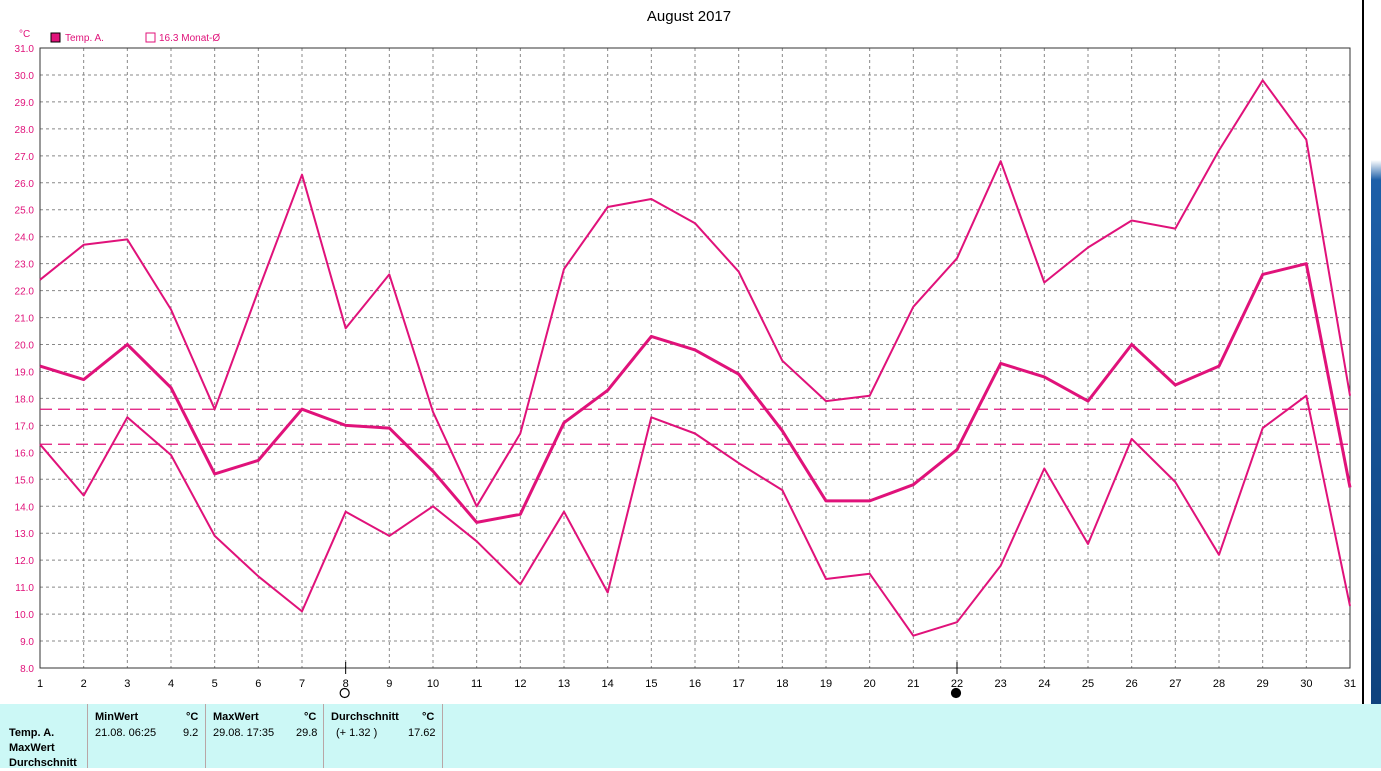  Describe the element at coordinates (43, 763) in the screenshot. I see `row-label-avg: Durchschnitt` at that location.